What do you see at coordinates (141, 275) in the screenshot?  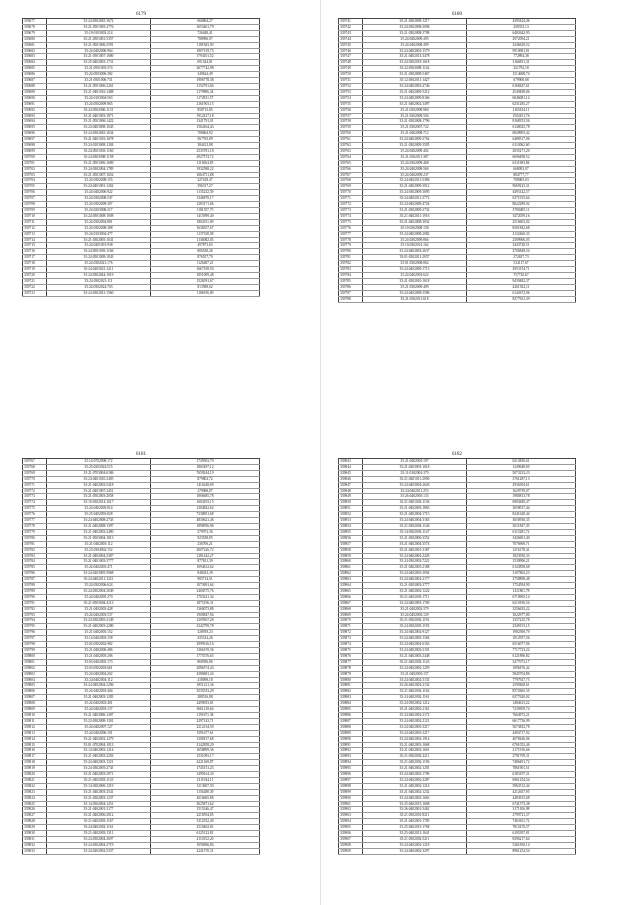 I see `table-row: 339720 35:24:0302044:1019 1851009,48` at bounding box center [141, 275].